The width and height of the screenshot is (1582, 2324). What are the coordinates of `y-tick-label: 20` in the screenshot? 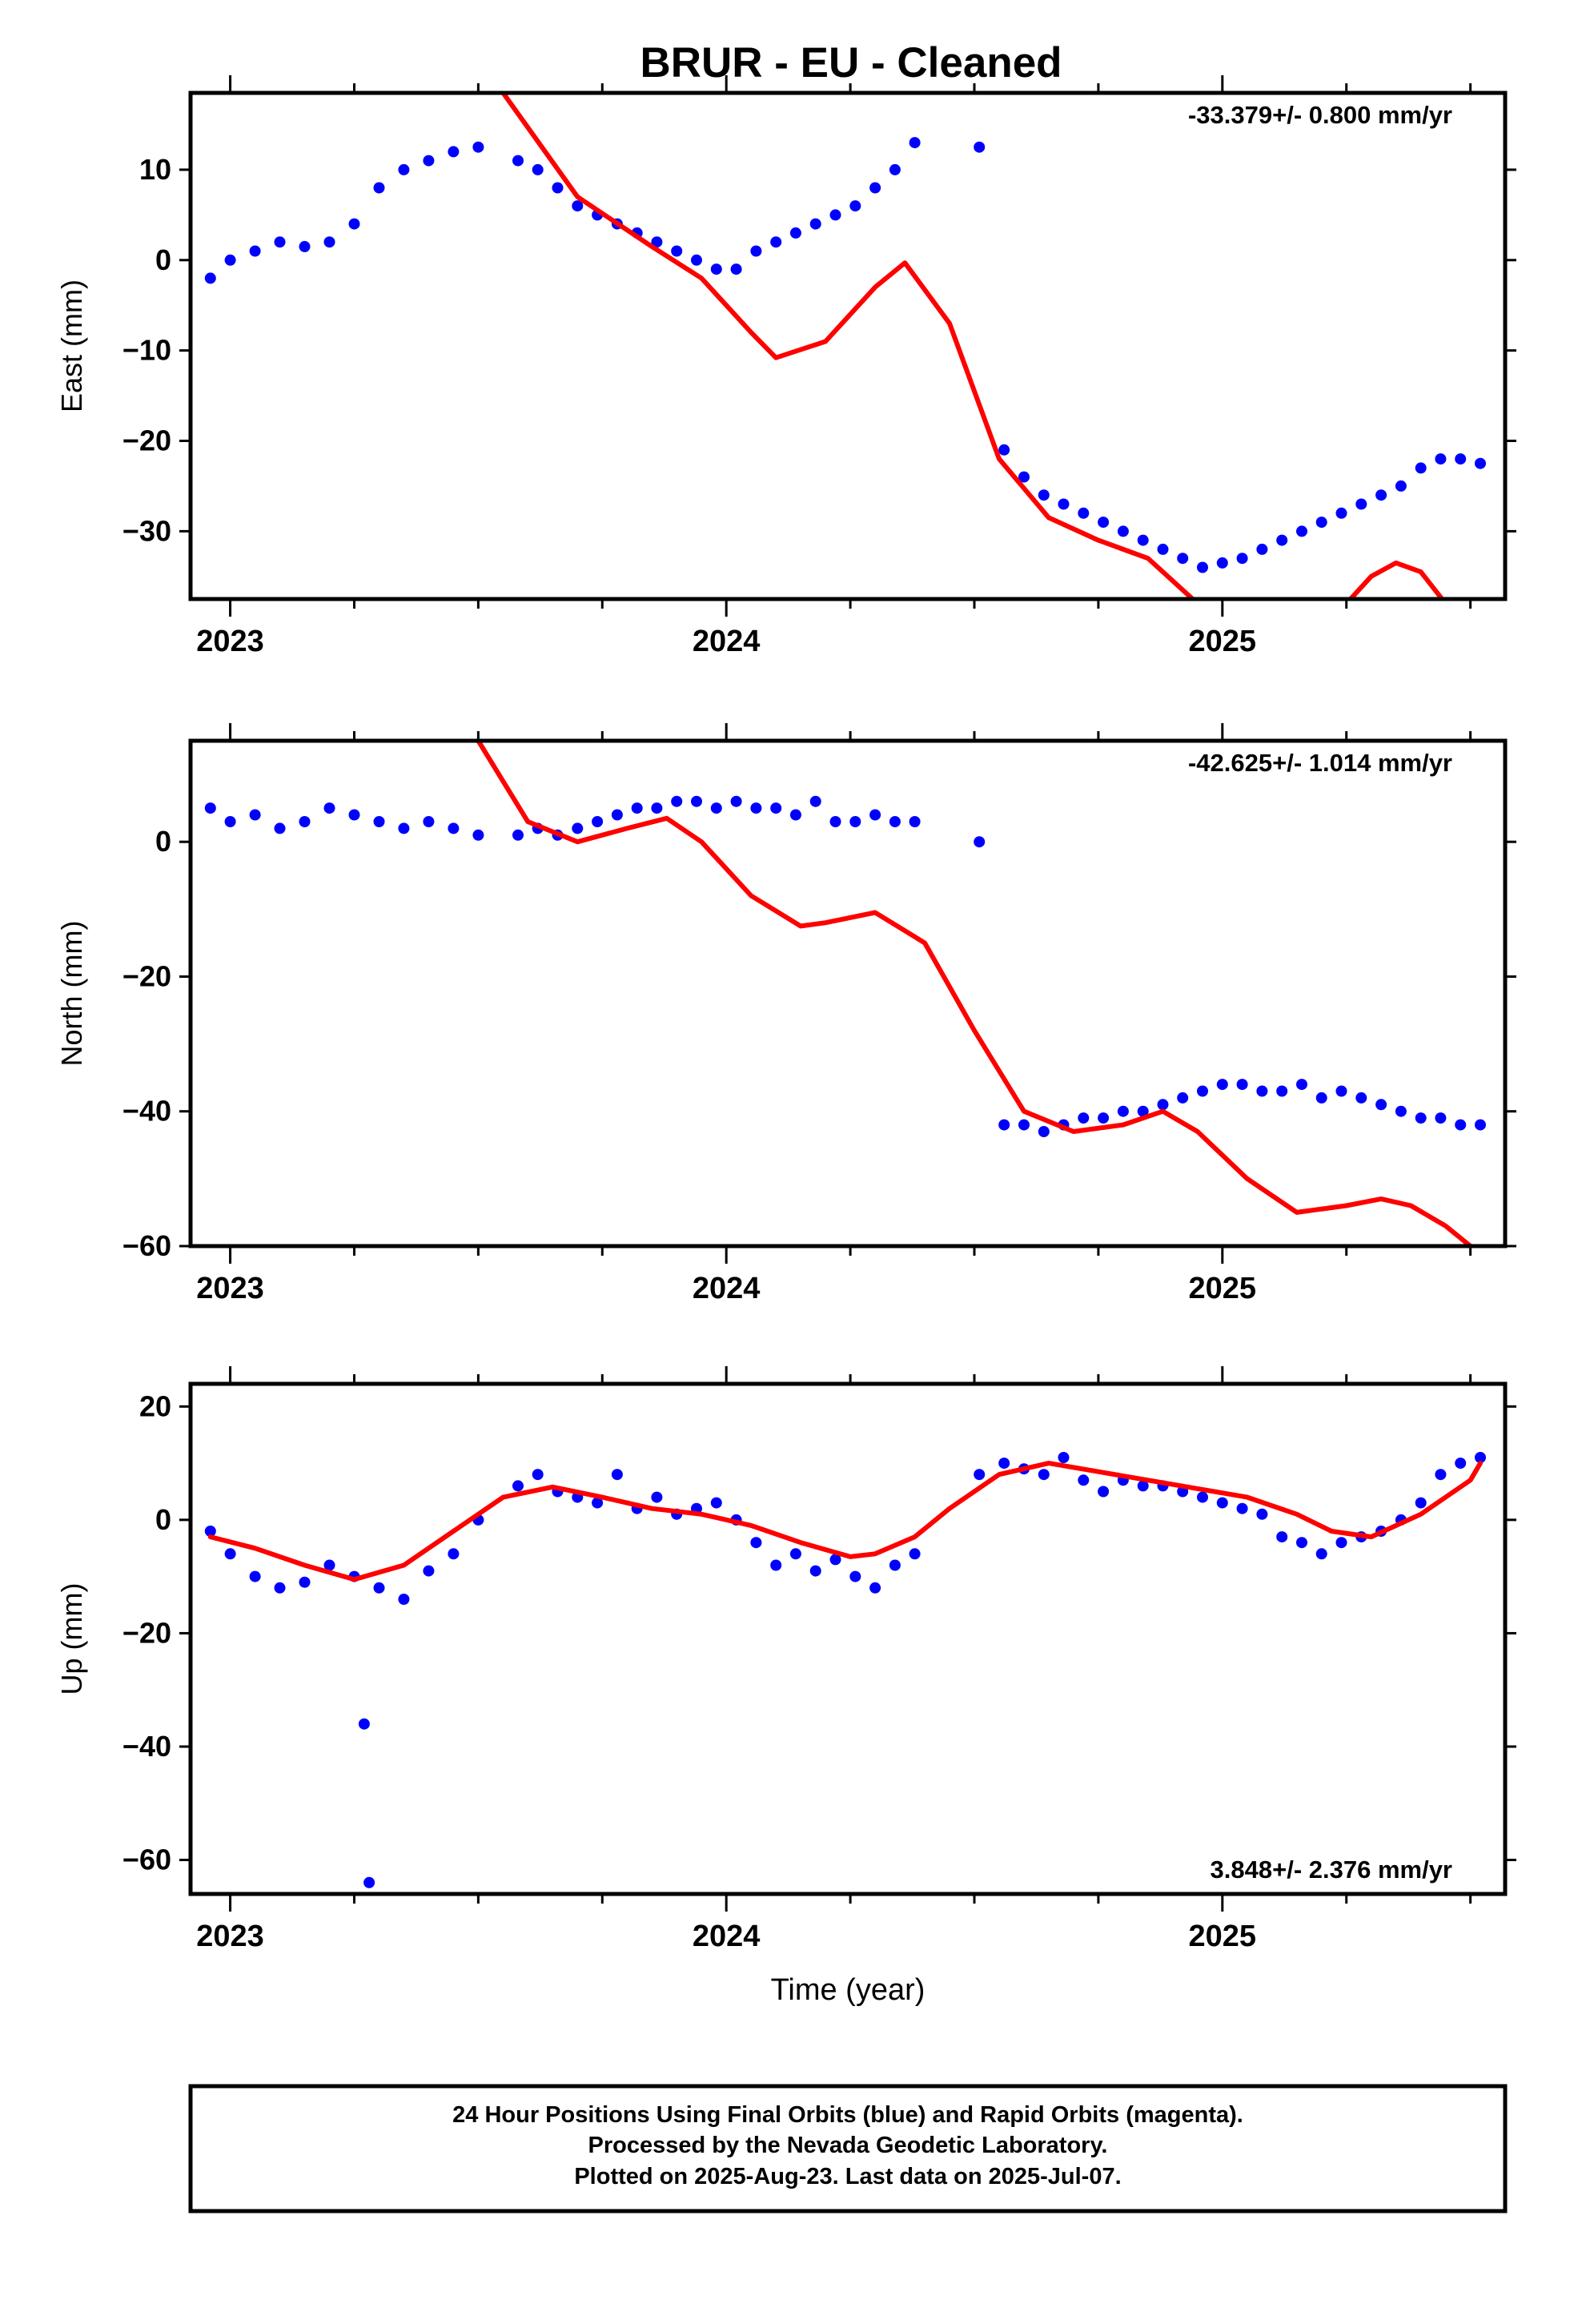 It's located at (155, 1405).